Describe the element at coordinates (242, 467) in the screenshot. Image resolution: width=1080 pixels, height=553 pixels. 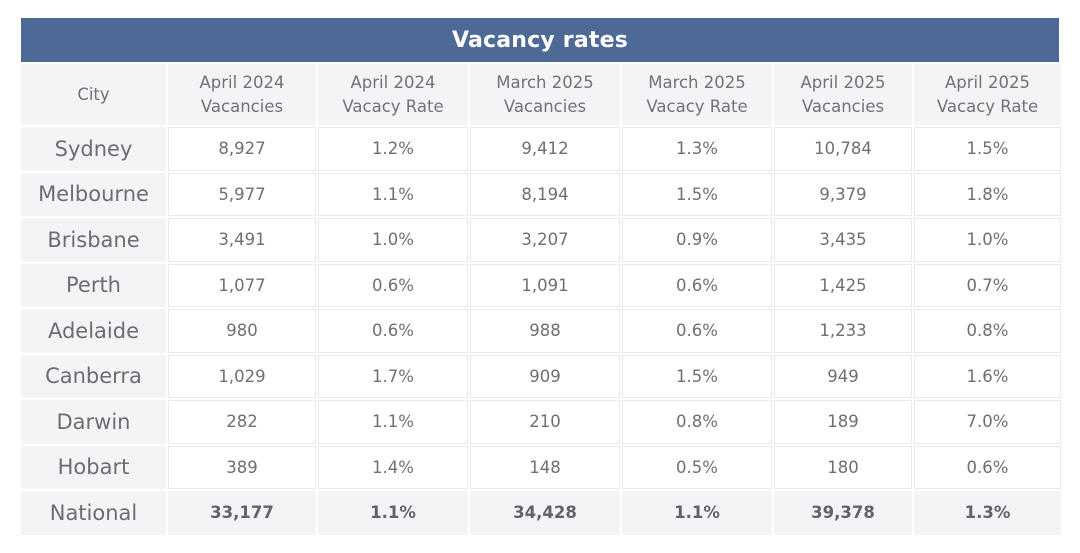
I see `table-cell: 389` at that location.